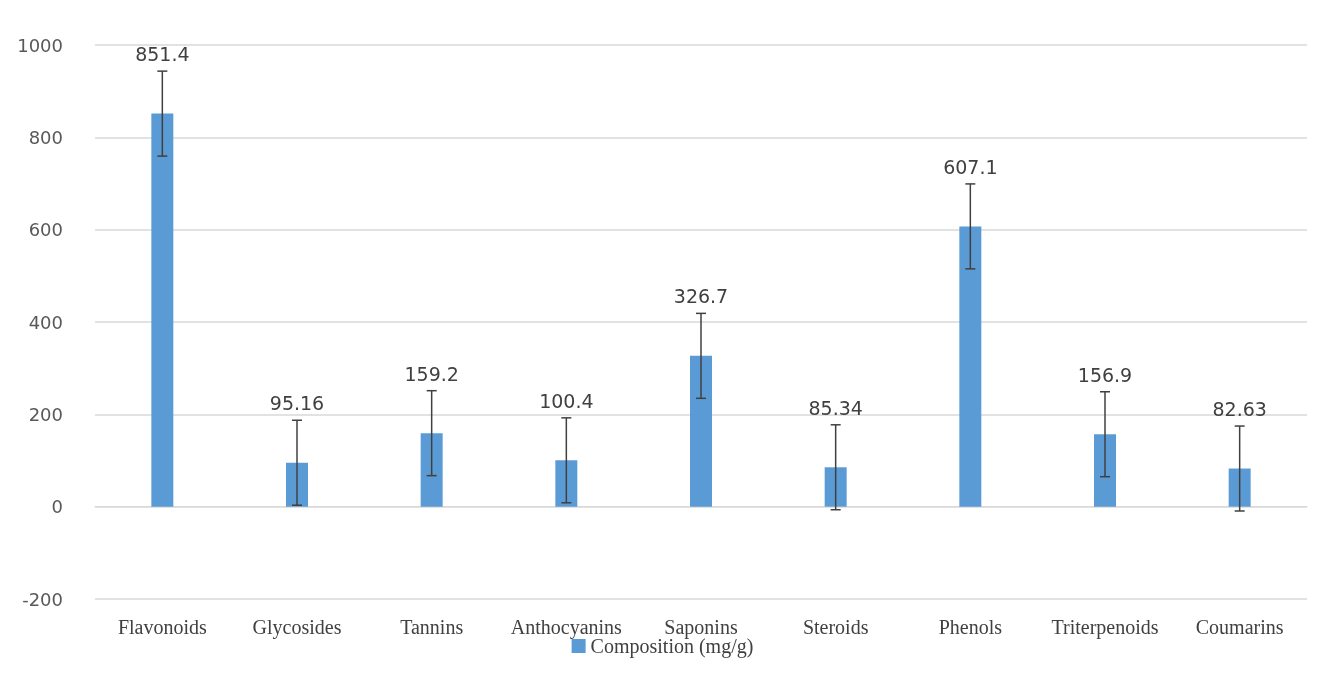  I want to click on x-tick-label: Steroids, so click(835, 627).